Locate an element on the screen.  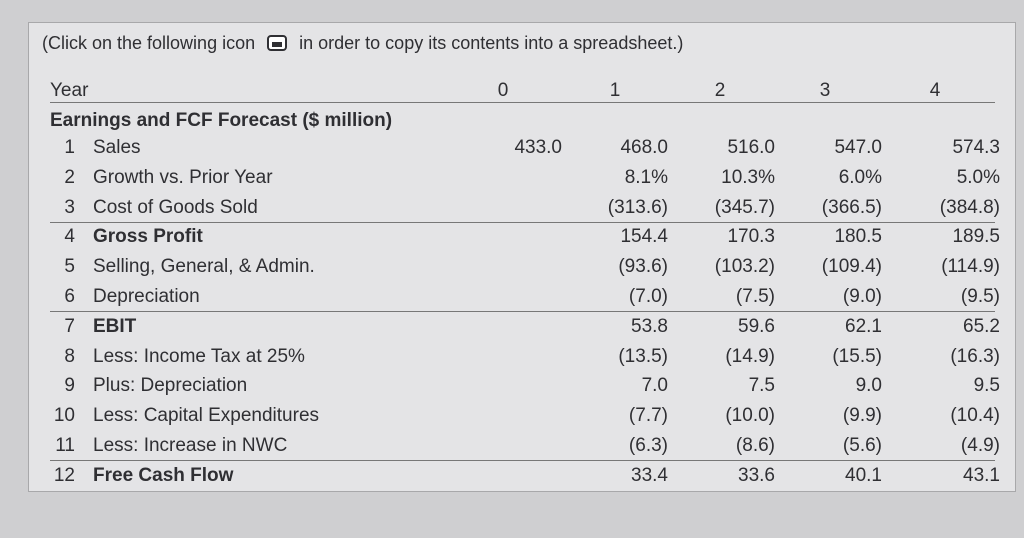
row-number: 12 is located at coordinates (64, 475).